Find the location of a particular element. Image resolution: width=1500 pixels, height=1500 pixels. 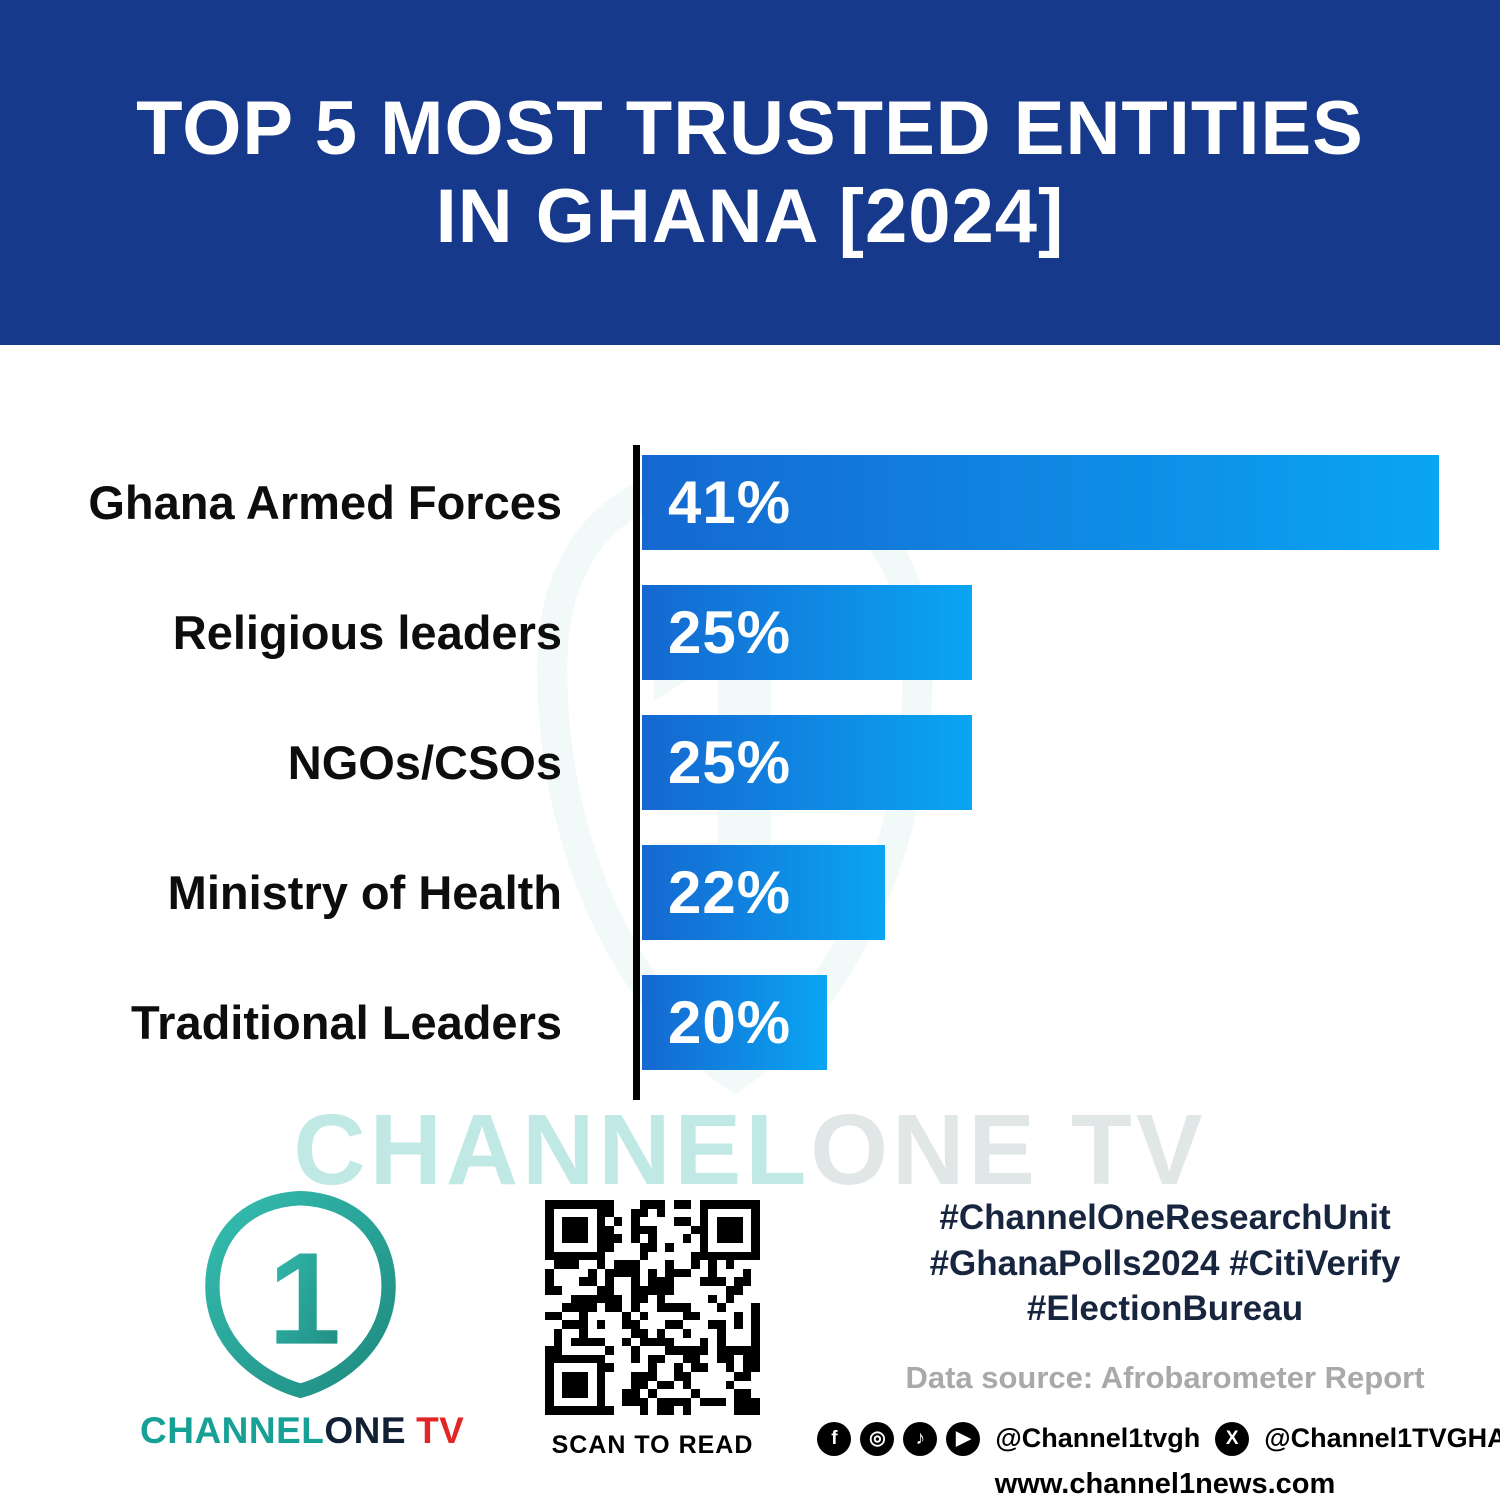

qr-code is located at coordinates (652, 1307).